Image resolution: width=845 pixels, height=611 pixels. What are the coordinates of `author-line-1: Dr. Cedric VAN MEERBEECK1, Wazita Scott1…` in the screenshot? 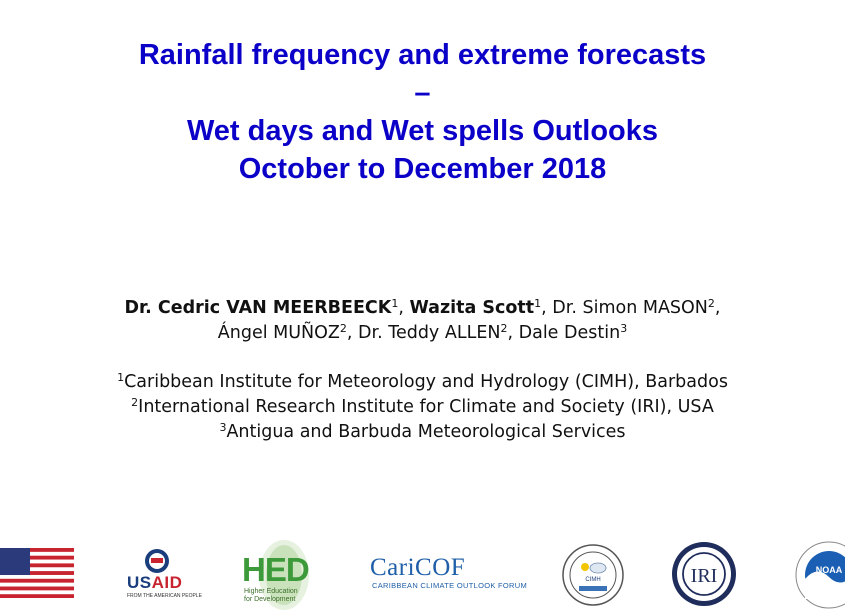 It's located at (422, 307).